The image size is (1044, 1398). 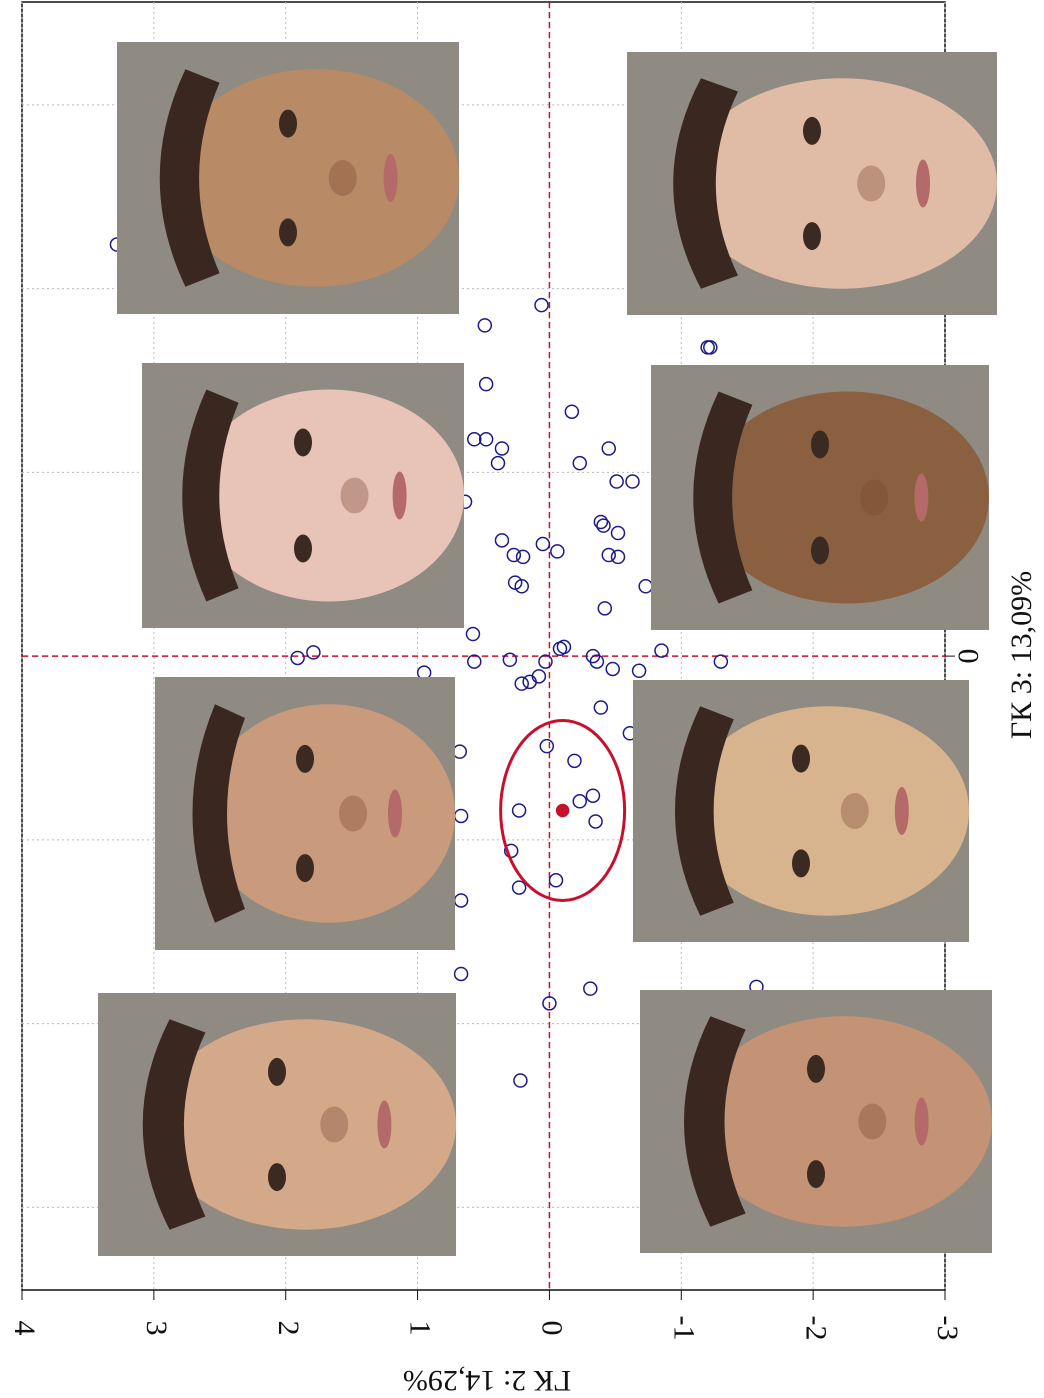 I want to click on x-tick-label: 4, so click(x=24, y=1328).